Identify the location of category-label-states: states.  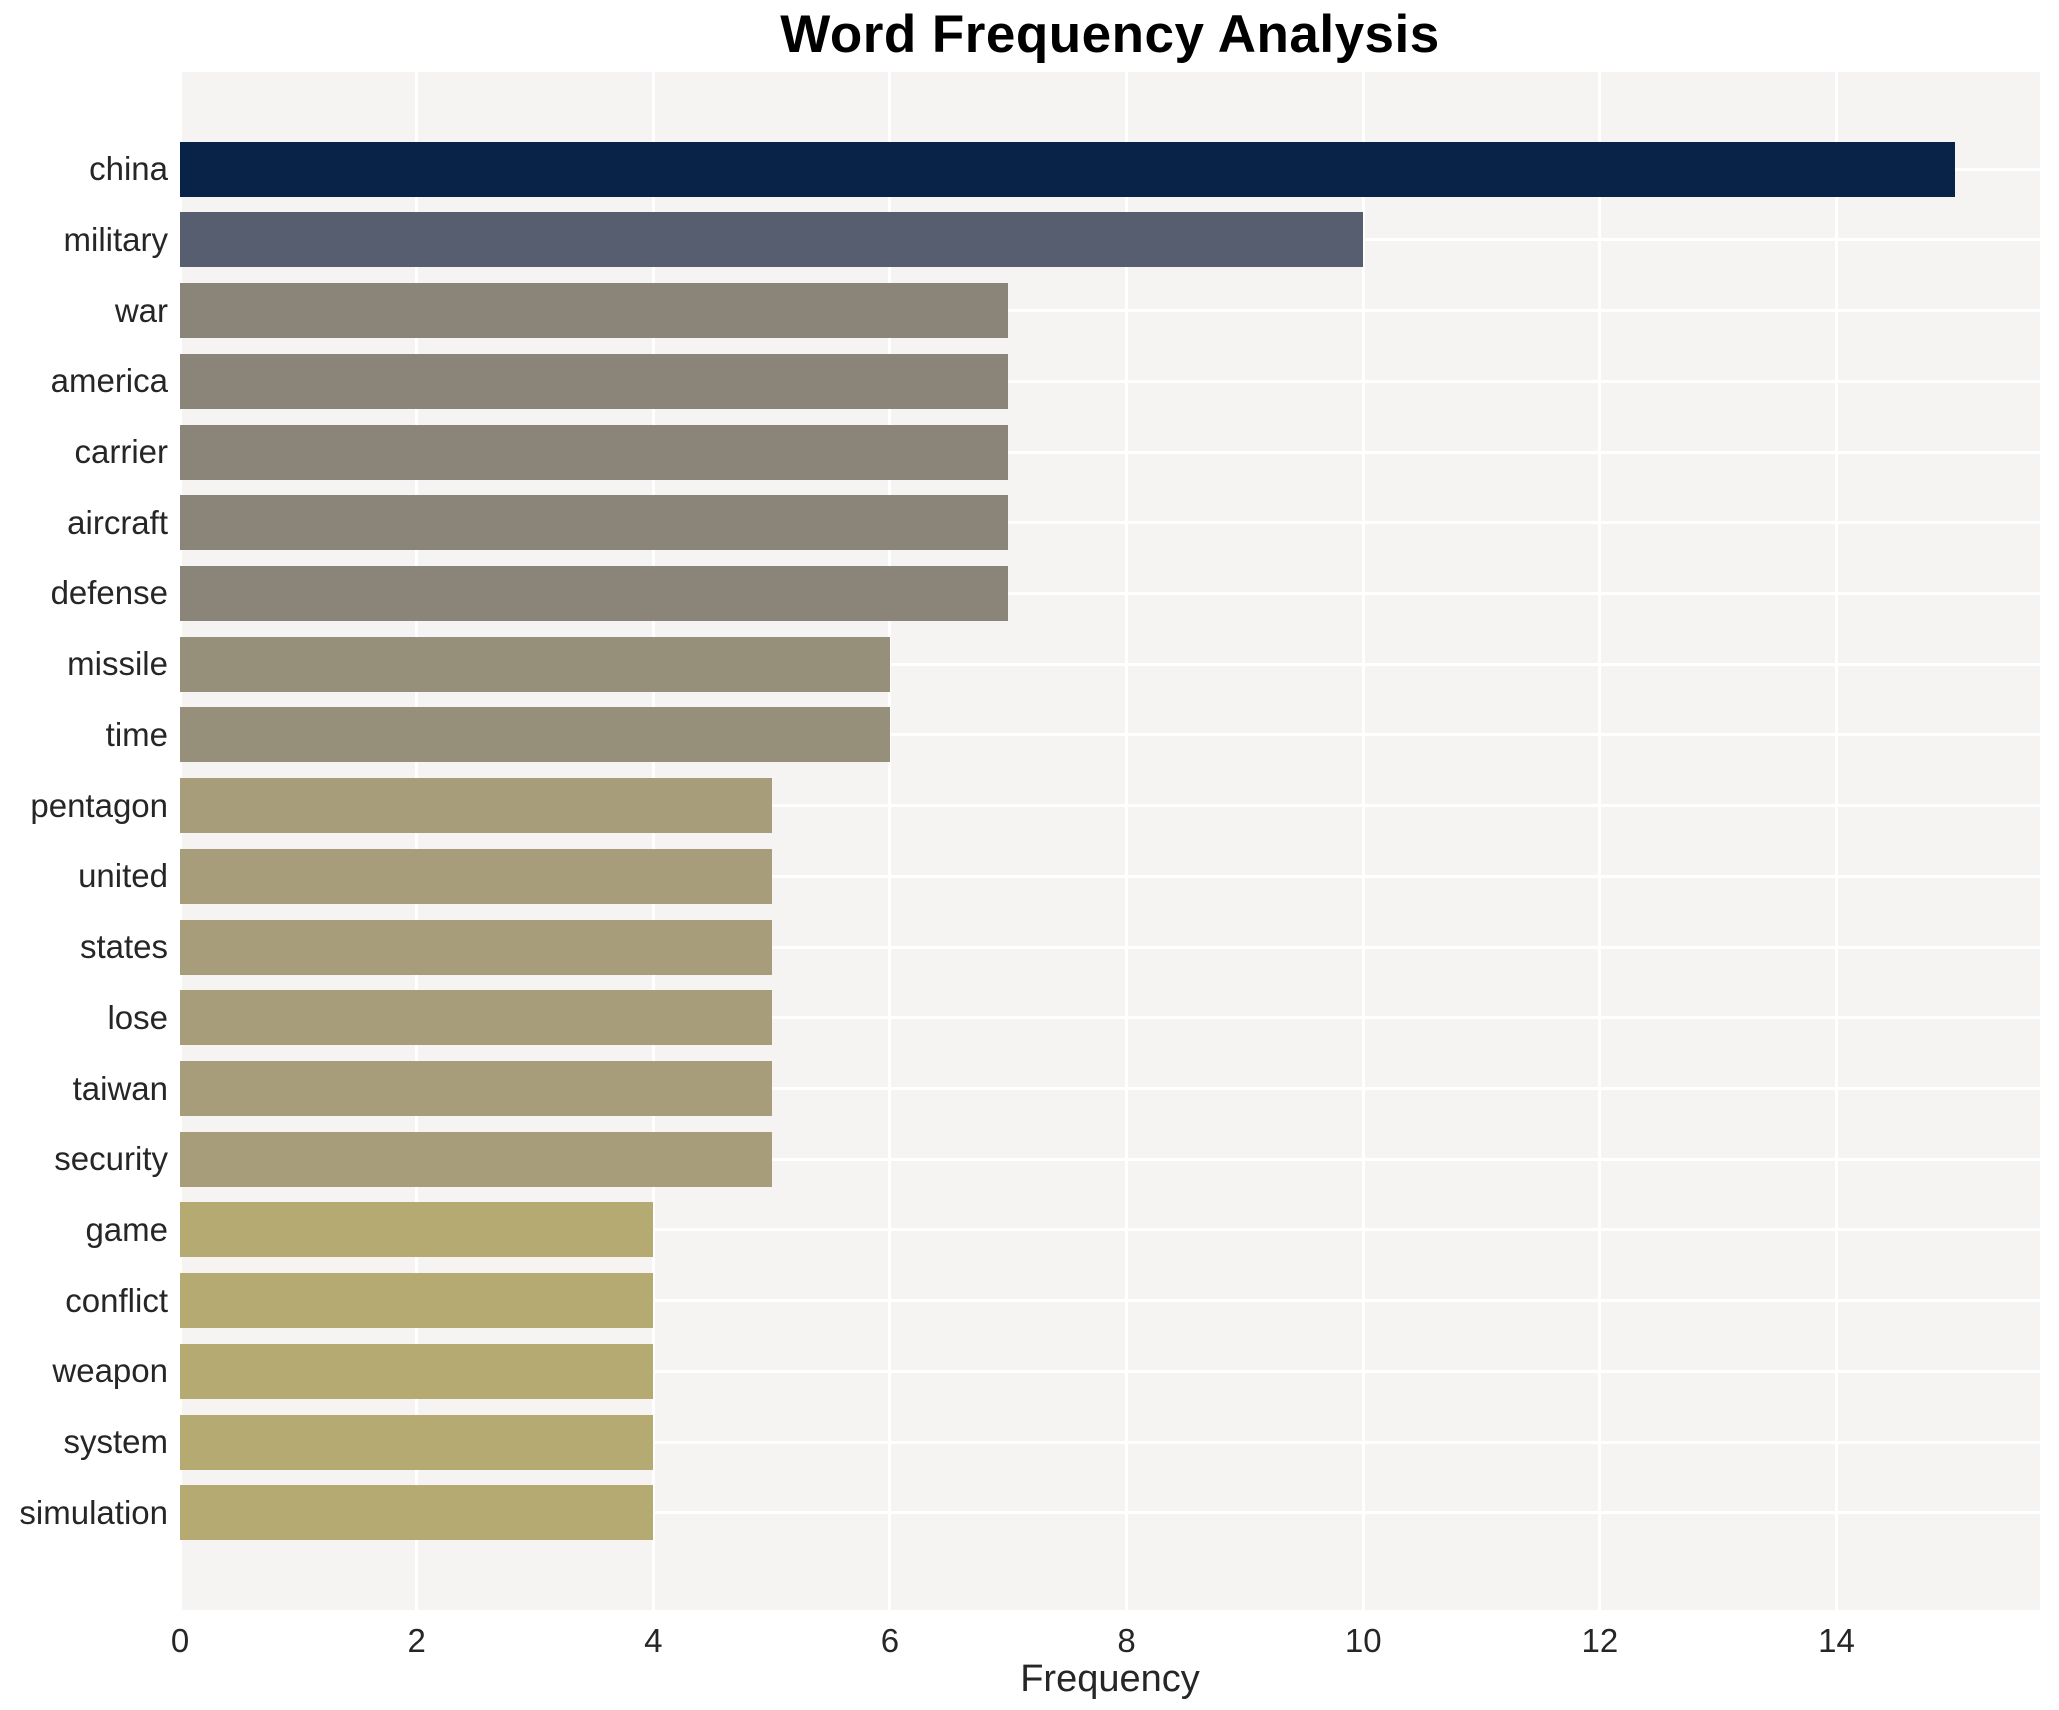
(123, 947).